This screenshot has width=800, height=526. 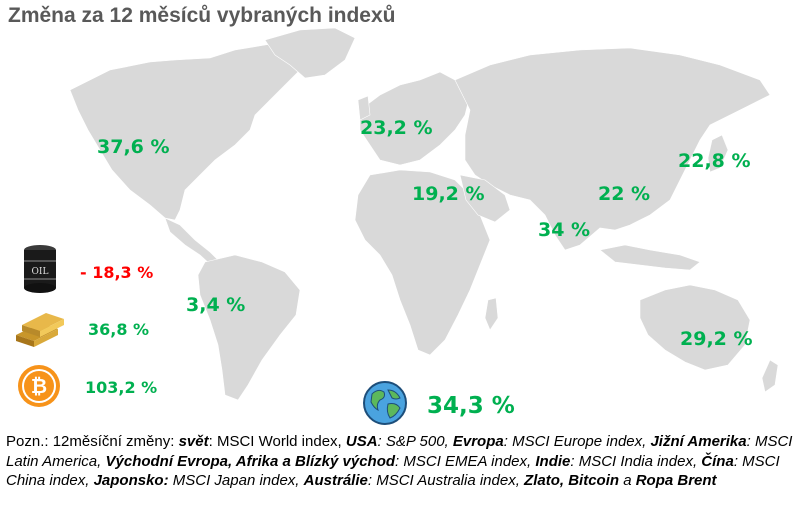 I want to click on japan-shape, so click(x=718, y=153).